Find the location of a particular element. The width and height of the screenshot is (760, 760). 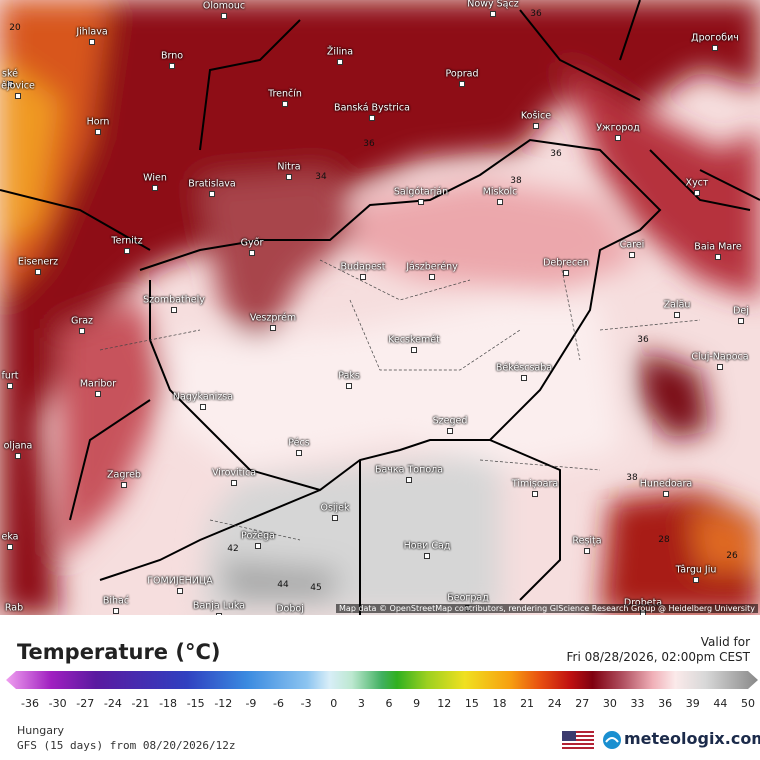

legend-tick-label: 0 is located at coordinates (334, 703).